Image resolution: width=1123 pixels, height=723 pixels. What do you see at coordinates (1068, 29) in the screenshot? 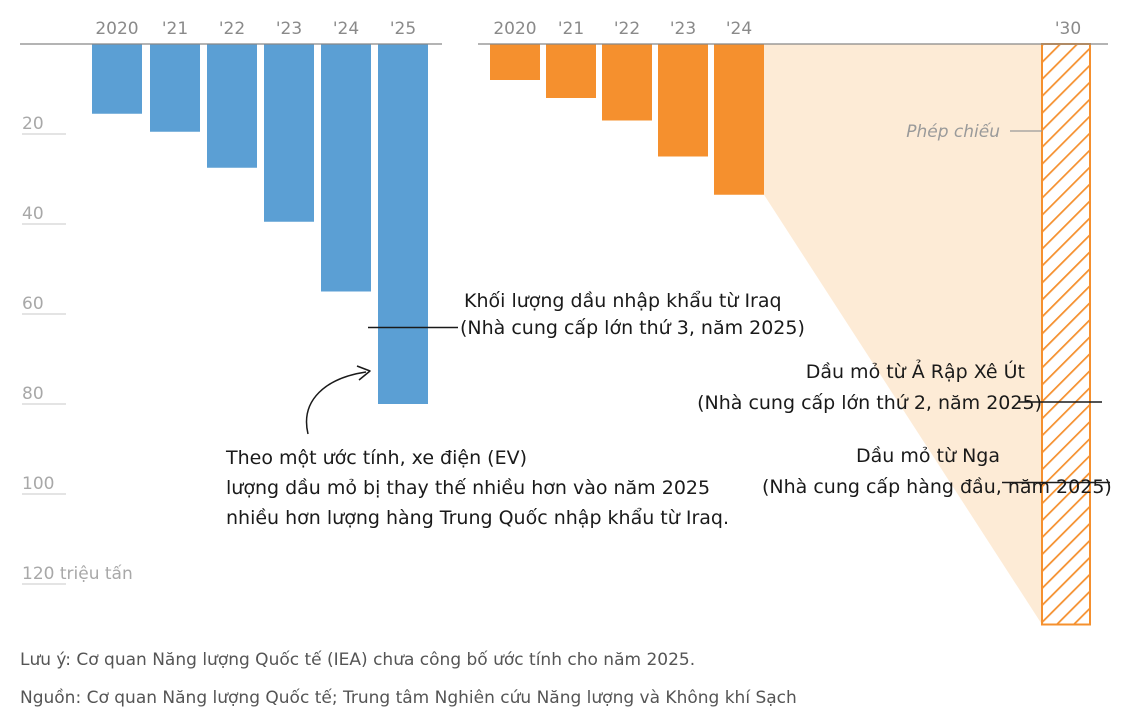
I see `x-tick-label: '30` at bounding box center [1068, 29].